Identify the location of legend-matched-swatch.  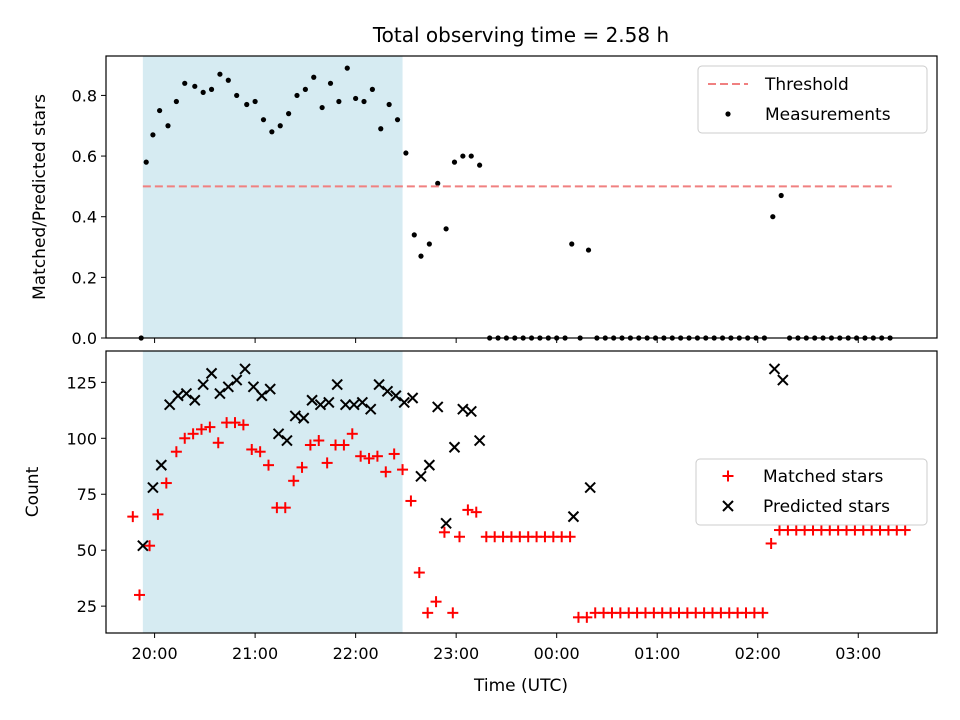
(728, 476).